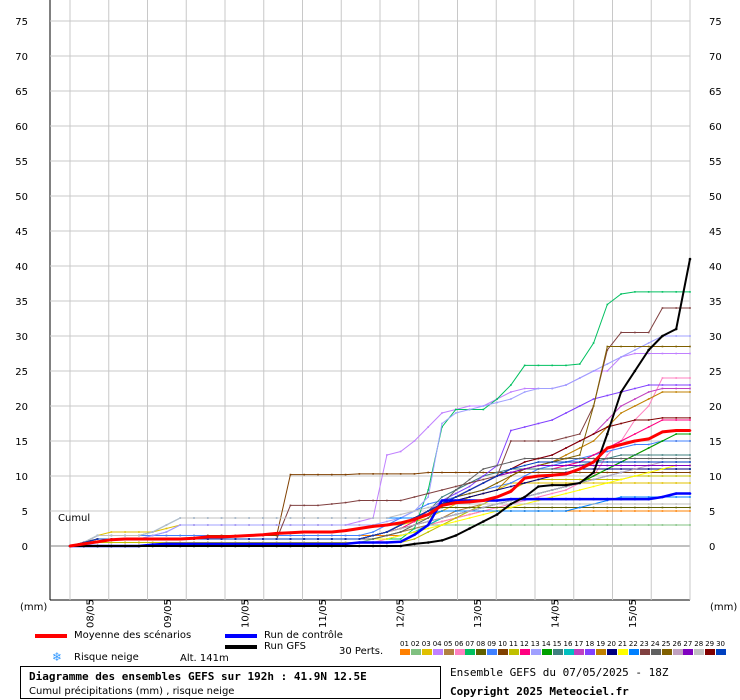  Describe the element at coordinates (715, 162) in the screenshot. I see `y-tick-label-right: 55` at that location.